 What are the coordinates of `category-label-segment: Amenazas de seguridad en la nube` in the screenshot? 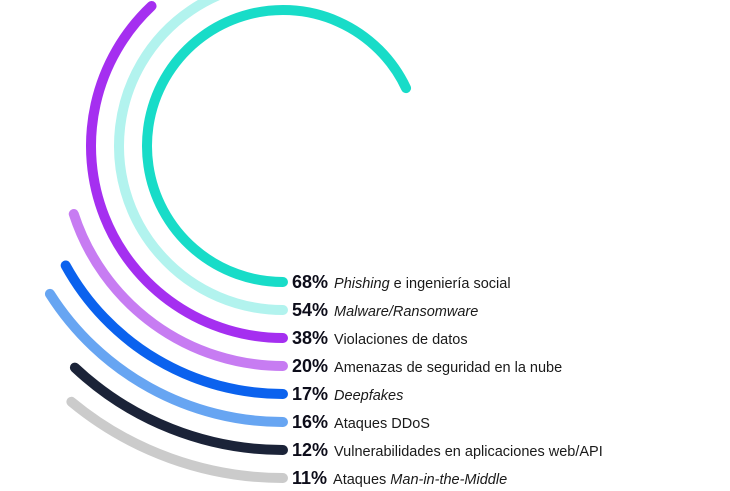 It's located at (448, 368).